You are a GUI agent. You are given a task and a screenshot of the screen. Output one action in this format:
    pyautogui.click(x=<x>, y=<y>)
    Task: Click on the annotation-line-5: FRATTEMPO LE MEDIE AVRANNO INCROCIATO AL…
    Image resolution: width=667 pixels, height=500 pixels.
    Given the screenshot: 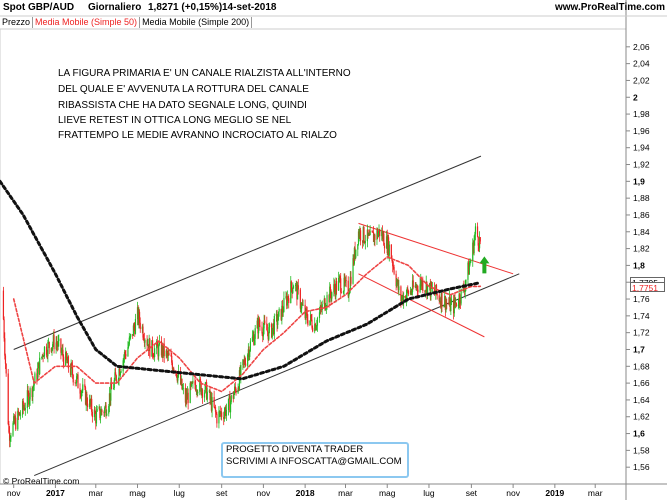 What is the action you would take?
    pyautogui.click(x=197, y=135)
    